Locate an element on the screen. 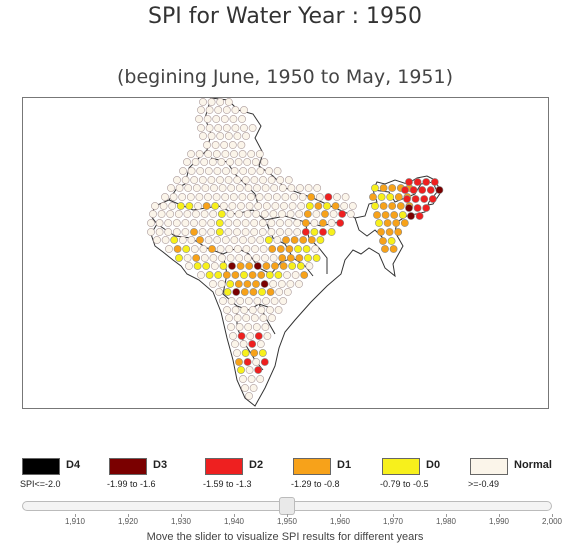 The image size is (570, 551). legend-item-normal: Normal >=-0.49 is located at coordinates (514, 476).